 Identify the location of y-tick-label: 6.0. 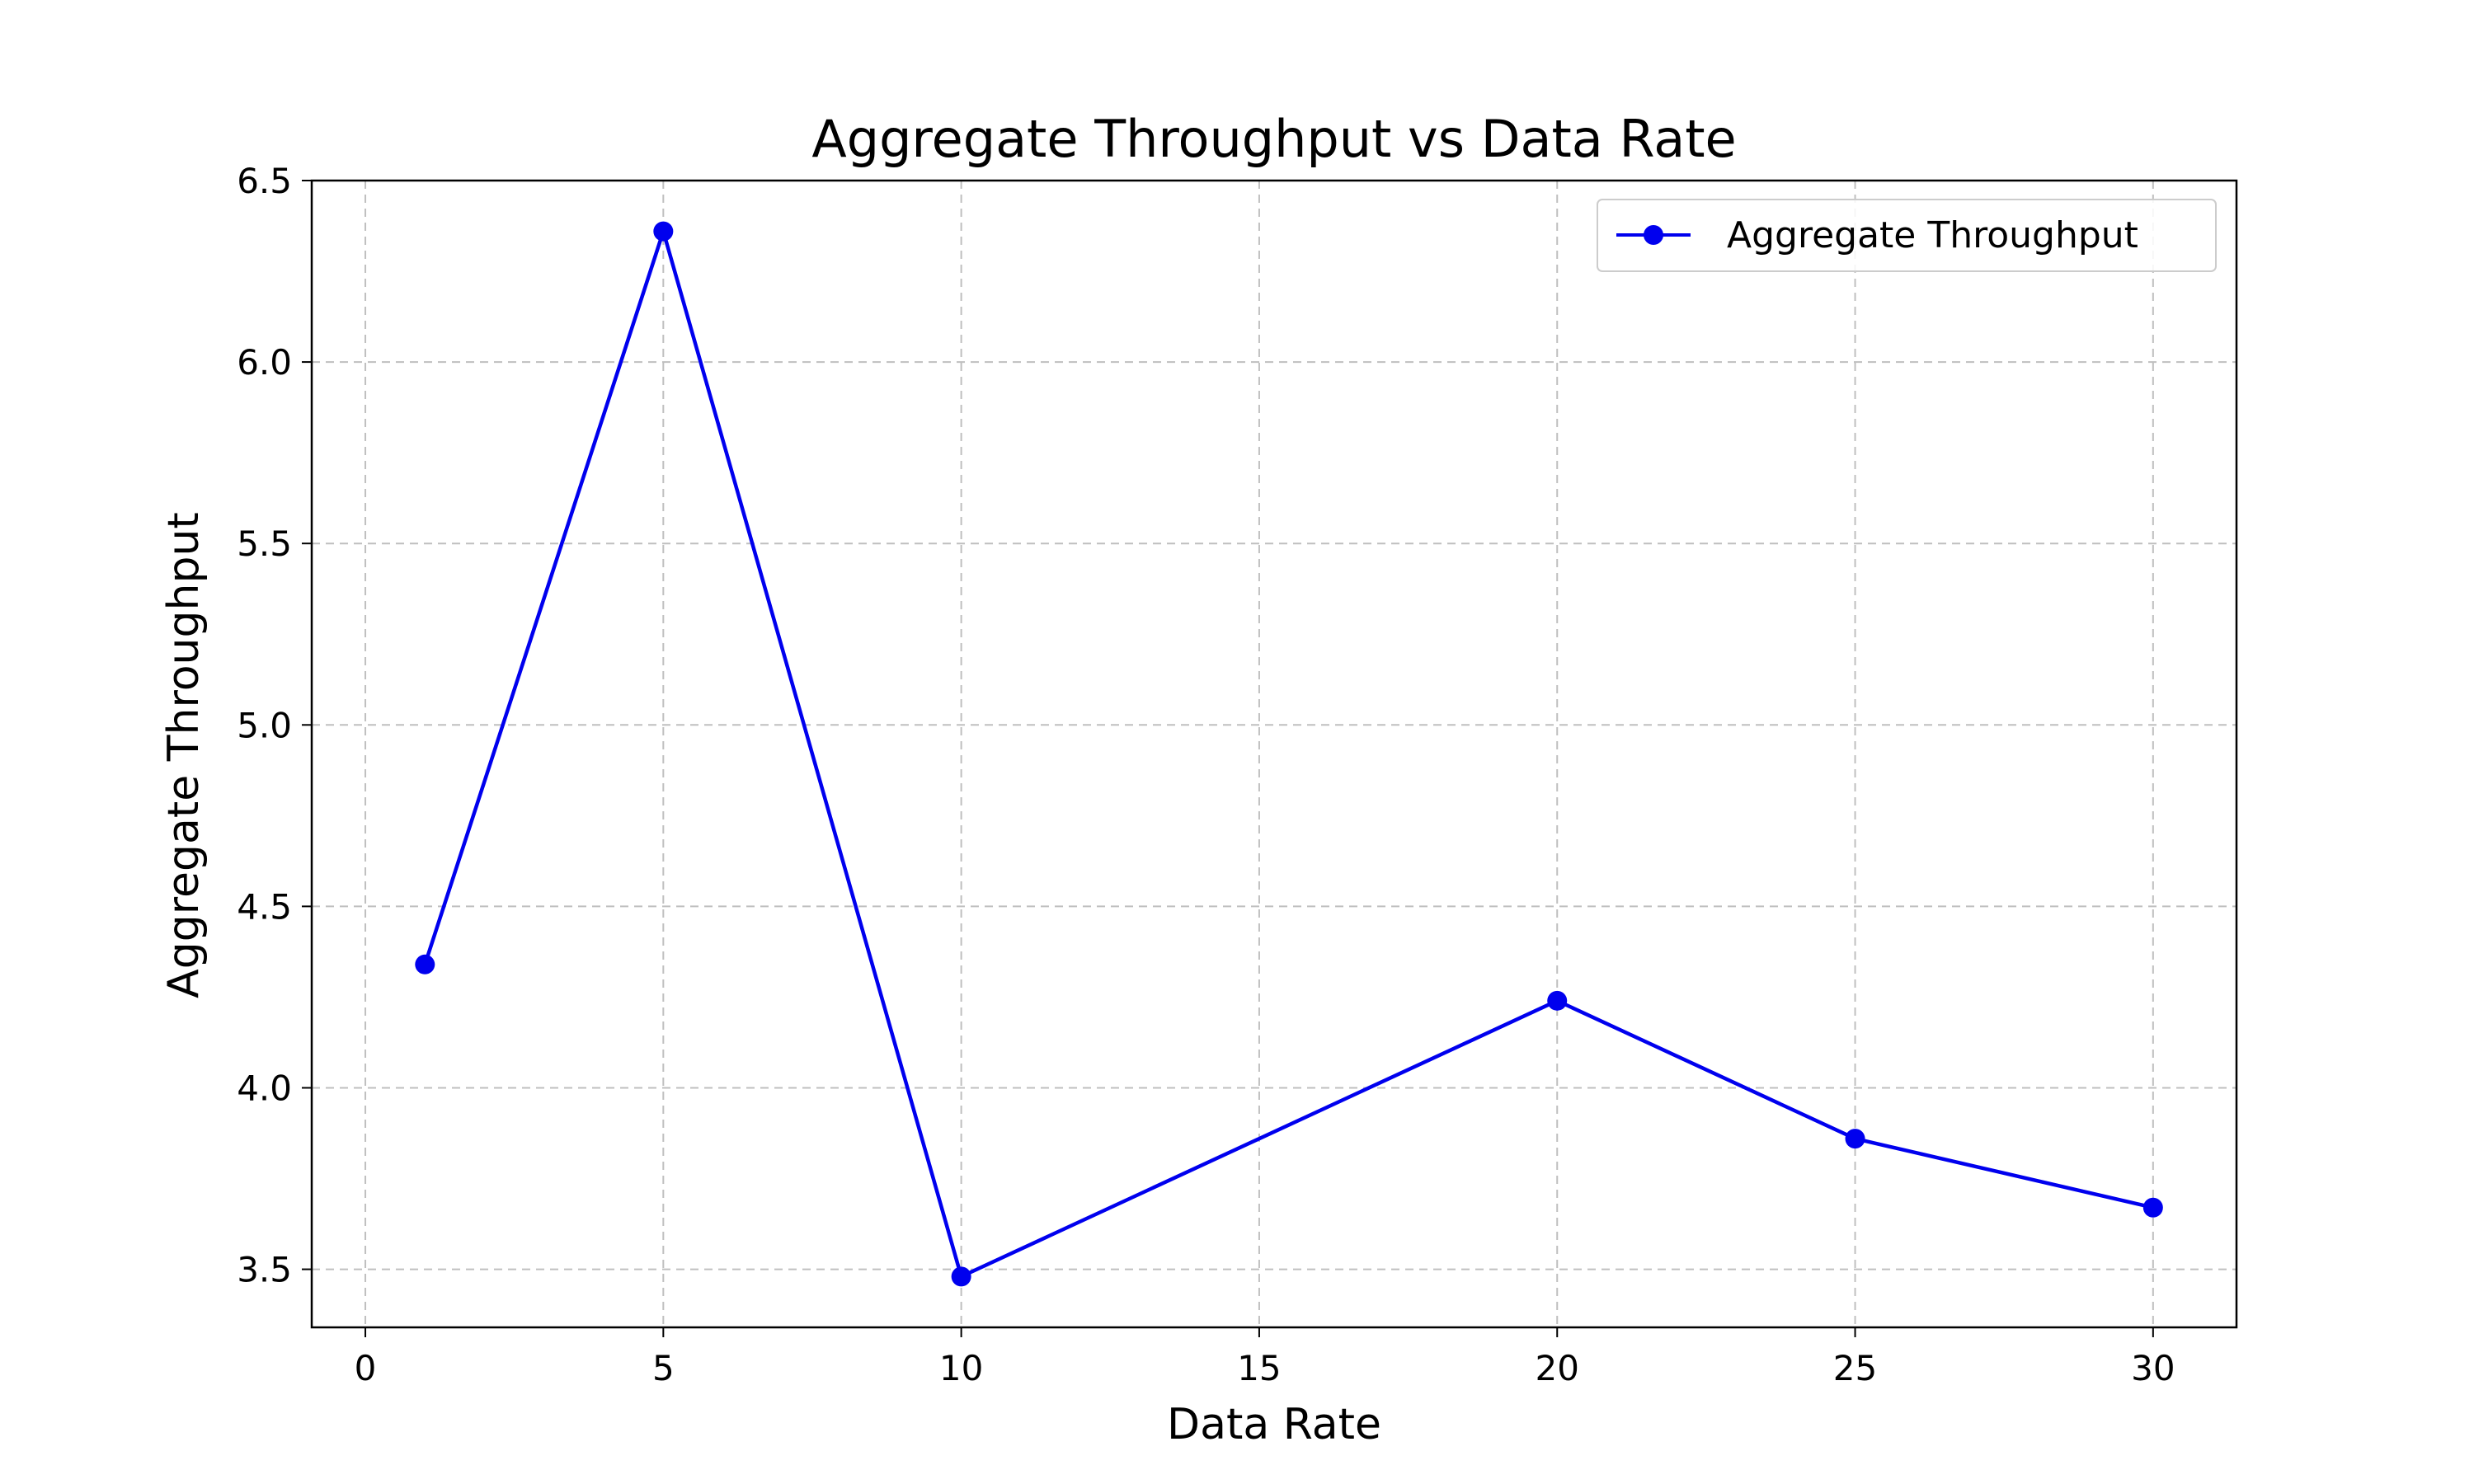
(264, 362).